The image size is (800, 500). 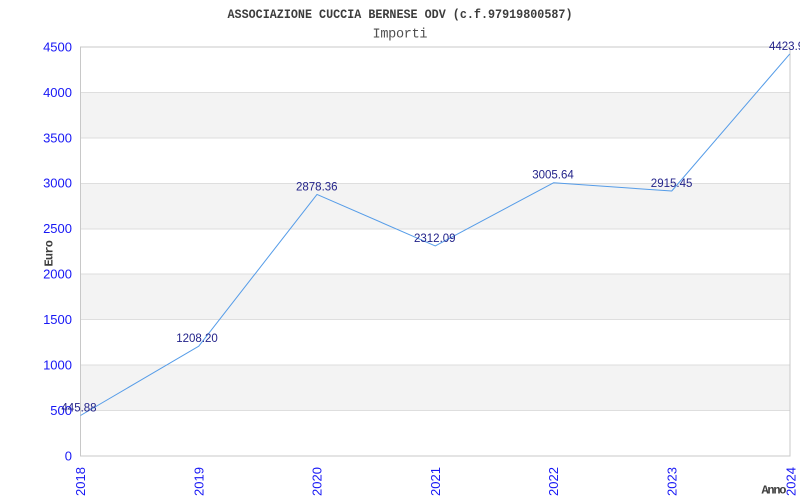 What do you see at coordinates (61, 410) in the screenshot?
I see `svg-text: 500` at bounding box center [61, 410].